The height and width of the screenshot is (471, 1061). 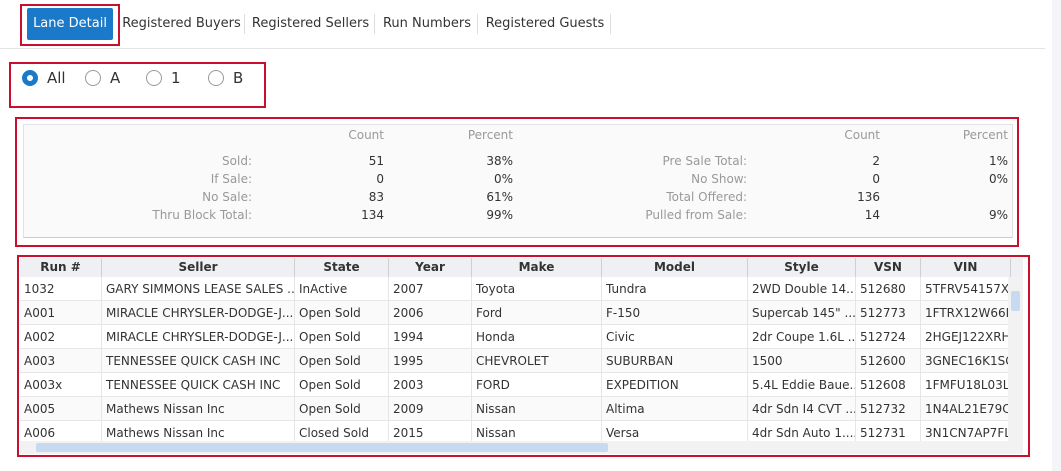 I want to click on summary-count: 14, so click(x=872, y=215).